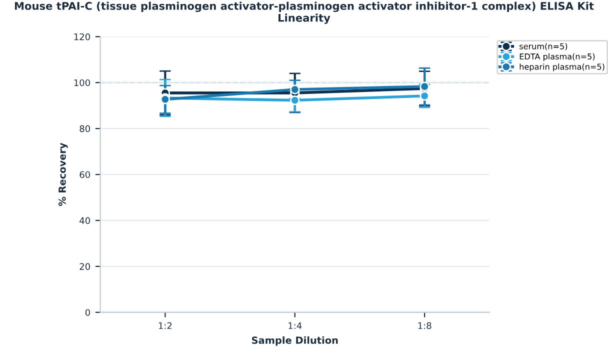  What do you see at coordinates (82, 82) in the screenshot?
I see `y-tick-label: 100` at bounding box center [82, 82].